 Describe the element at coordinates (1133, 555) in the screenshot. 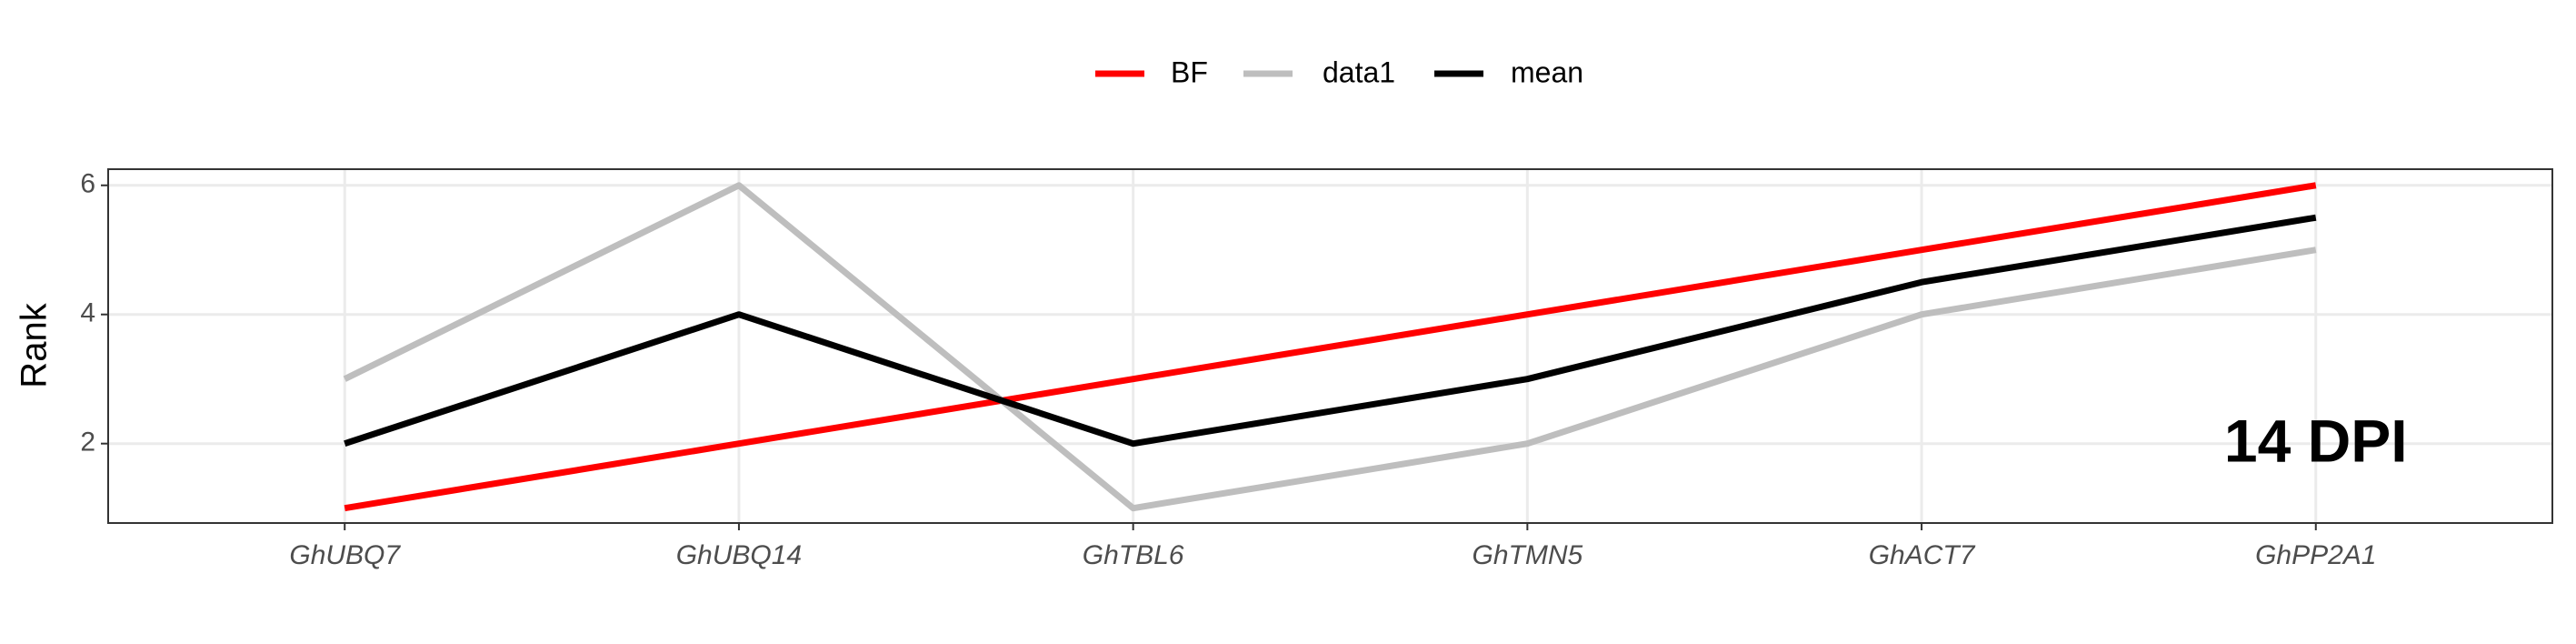

I see `x-tick-label: GhTBL6` at that location.